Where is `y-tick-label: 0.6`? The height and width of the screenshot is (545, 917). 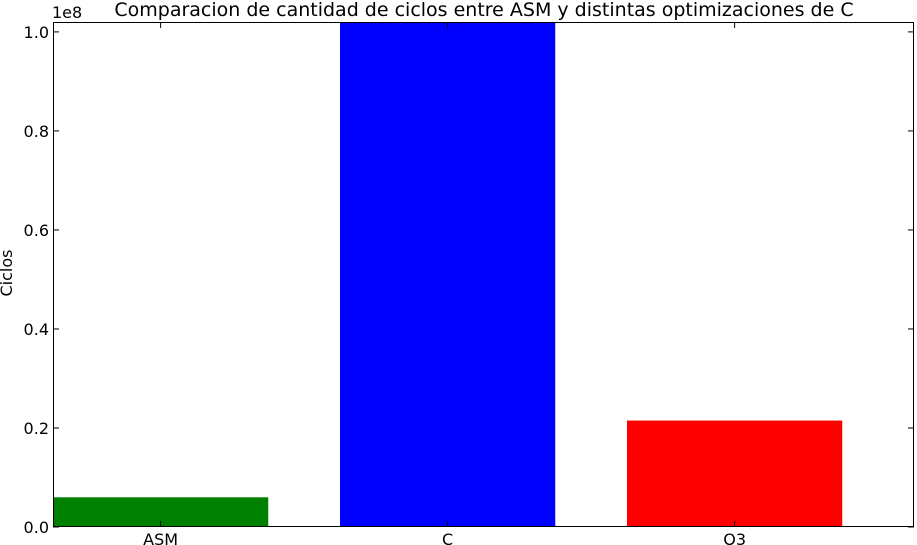 y-tick-label: 0.6 is located at coordinates (36, 230).